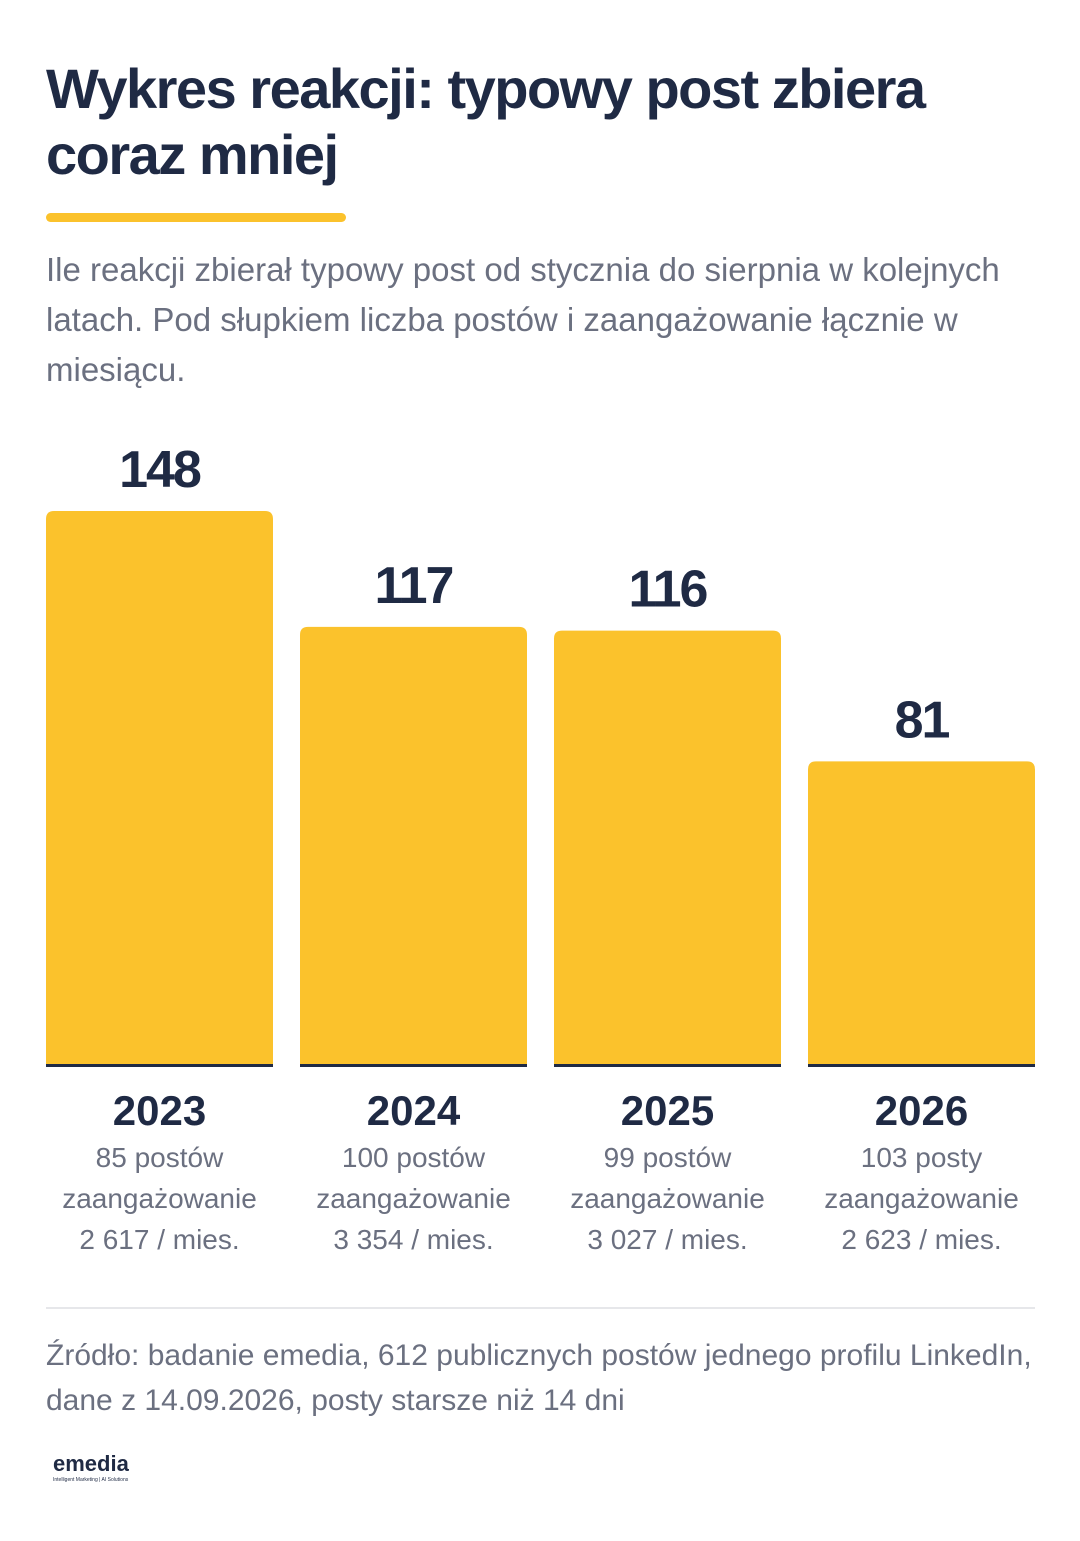 Image resolution: width=1080 pixels, height=1541 pixels. Describe the element at coordinates (159, 1110) in the screenshot. I see `category-label: 2023` at that location.